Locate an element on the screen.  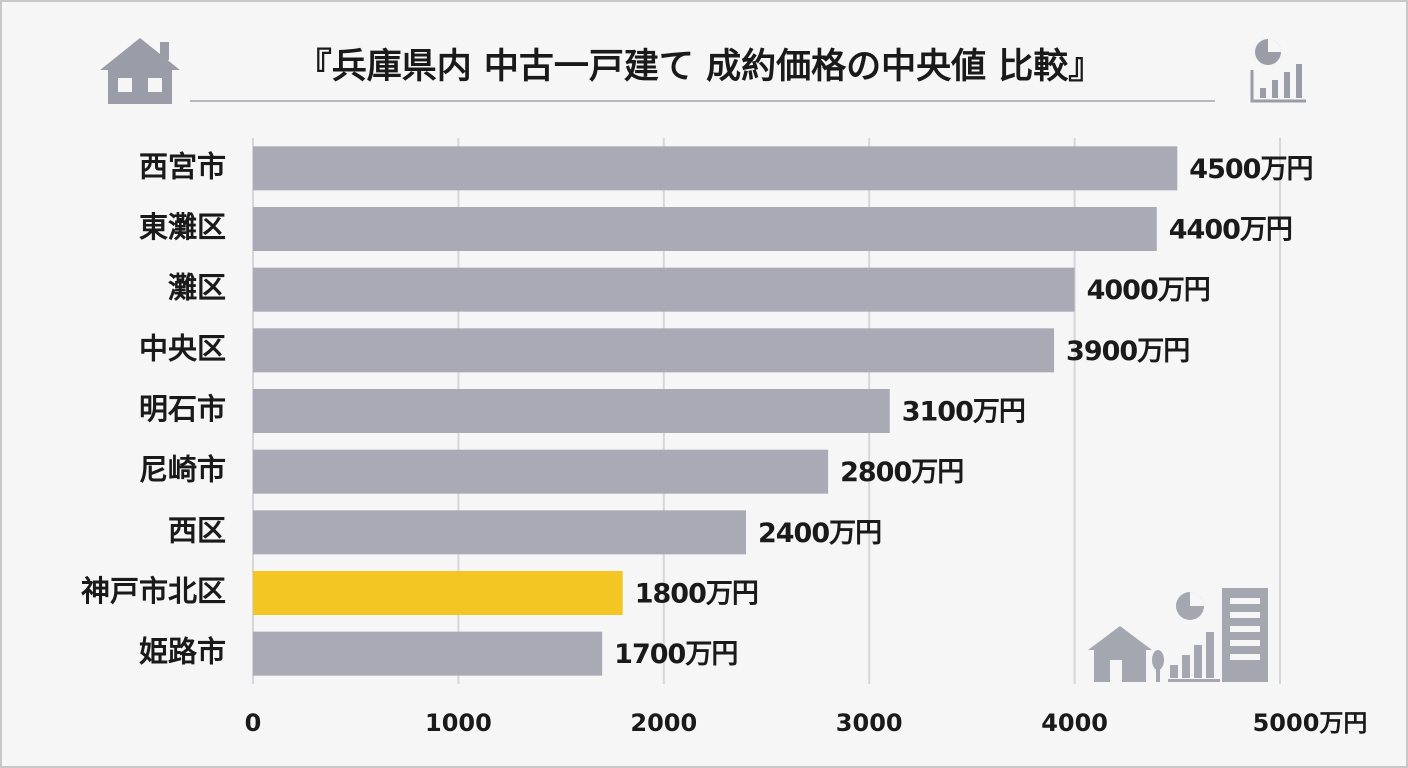
x-tick-label: 5000万円 is located at coordinates (1310, 723).